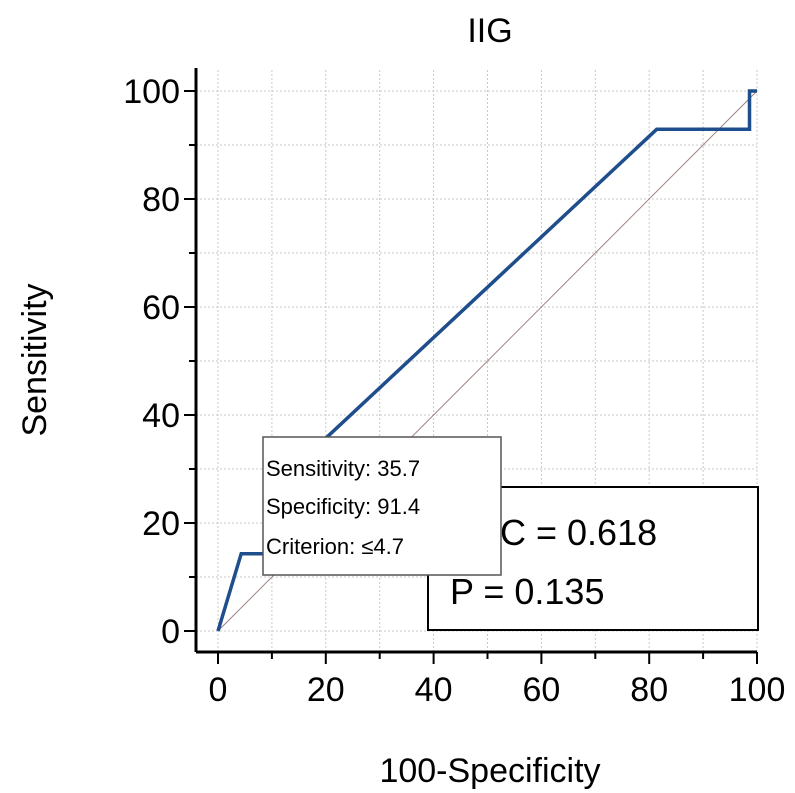 This screenshot has width=795, height=793. What do you see at coordinates (35, 359) in the screenshot?
I see `y-axis-title: Sensitivity` at bounding box center [35, 359].